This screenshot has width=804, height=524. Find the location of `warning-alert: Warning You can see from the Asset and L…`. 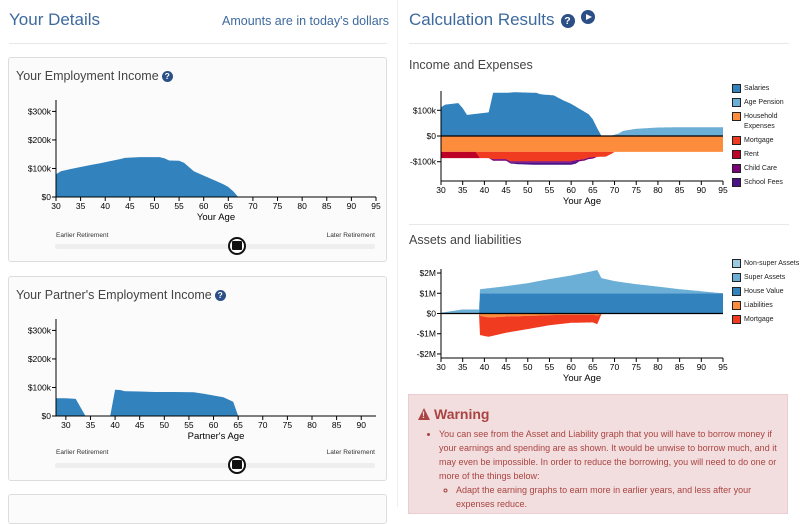

warning-alert: Warning You can see from the Asset and L… is located at coordinates (598, 454).